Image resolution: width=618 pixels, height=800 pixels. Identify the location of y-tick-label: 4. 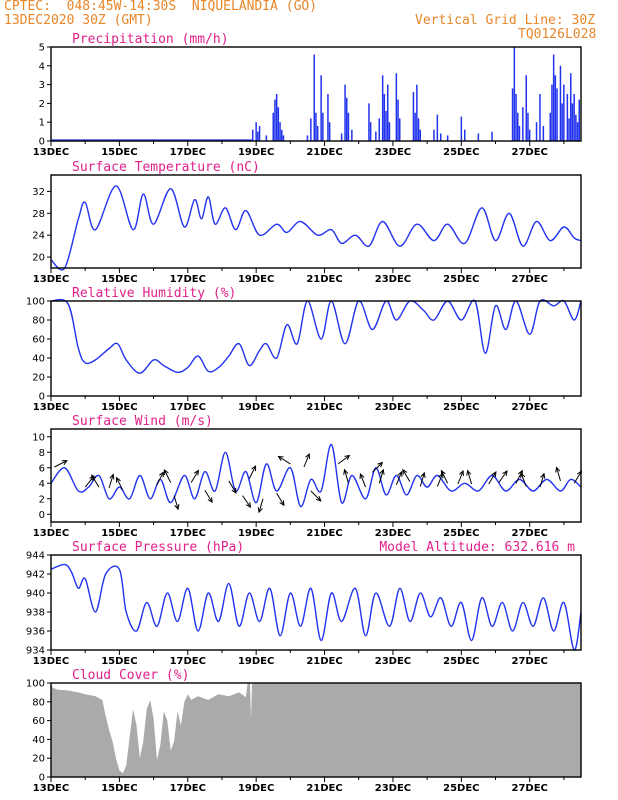
(42, 484).